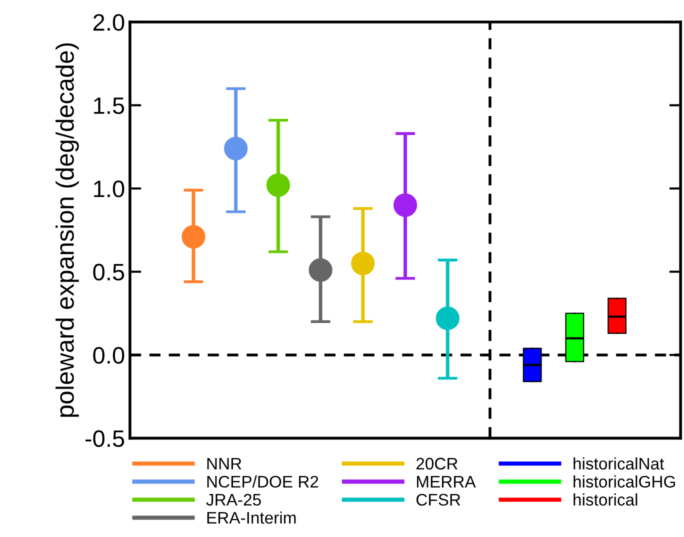 The height and width of the screenshot is (537, 684). What do you see at coordinates (438, 500) in the screenshot?
I see `legend-label: CFSR` at bounding box center [438, 500].